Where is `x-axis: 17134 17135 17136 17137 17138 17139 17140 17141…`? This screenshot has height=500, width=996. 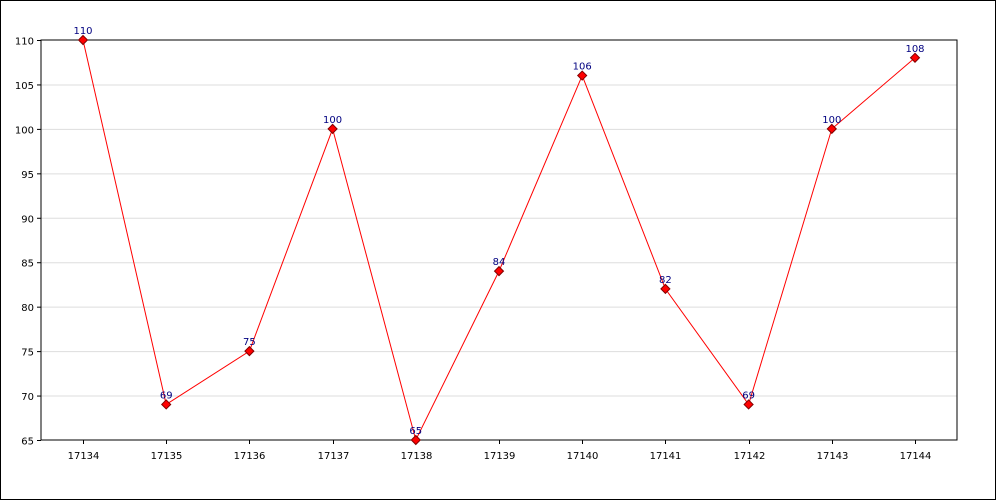
x-axis: 17134 17135 17136 17137 17138 17139 17140 17141… is located at coordinates (500, 451).